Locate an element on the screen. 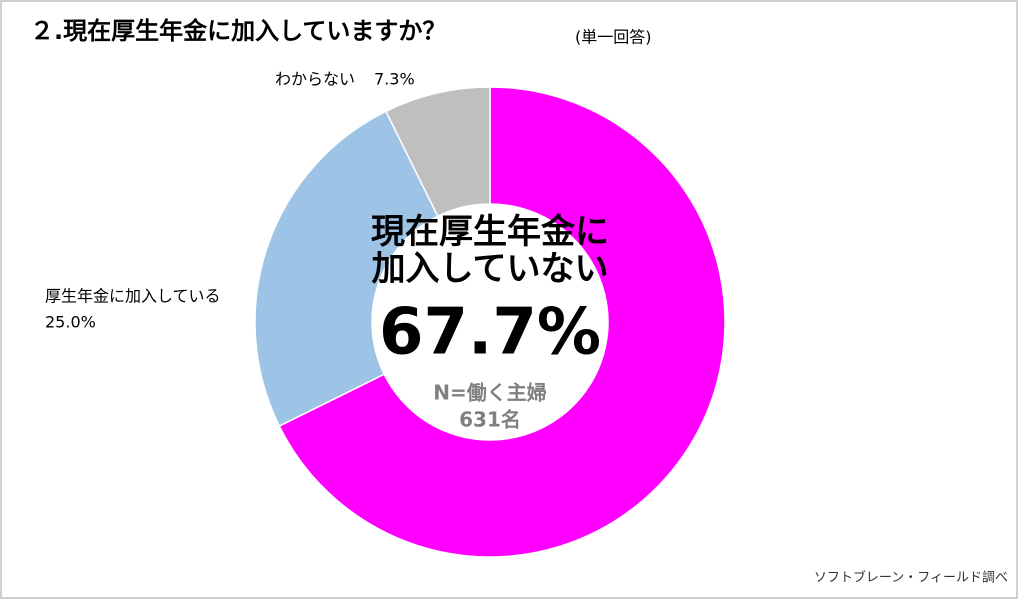  chart-title: ２.現在厚生年金に加入していますか？ is located at coordinates (238, 31).